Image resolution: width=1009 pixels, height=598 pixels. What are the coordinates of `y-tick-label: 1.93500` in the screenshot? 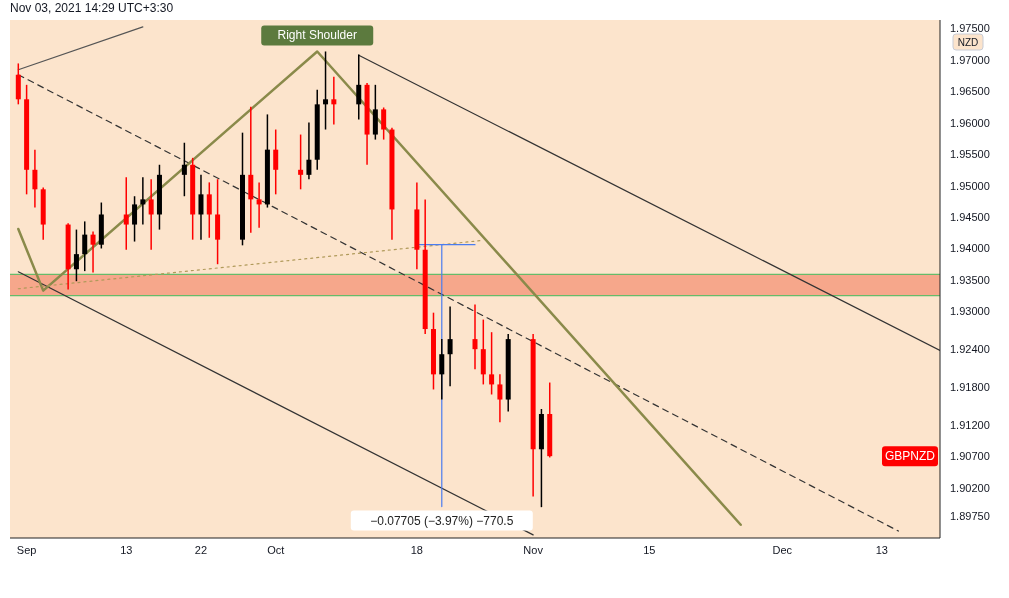 It's located at (970, 279).